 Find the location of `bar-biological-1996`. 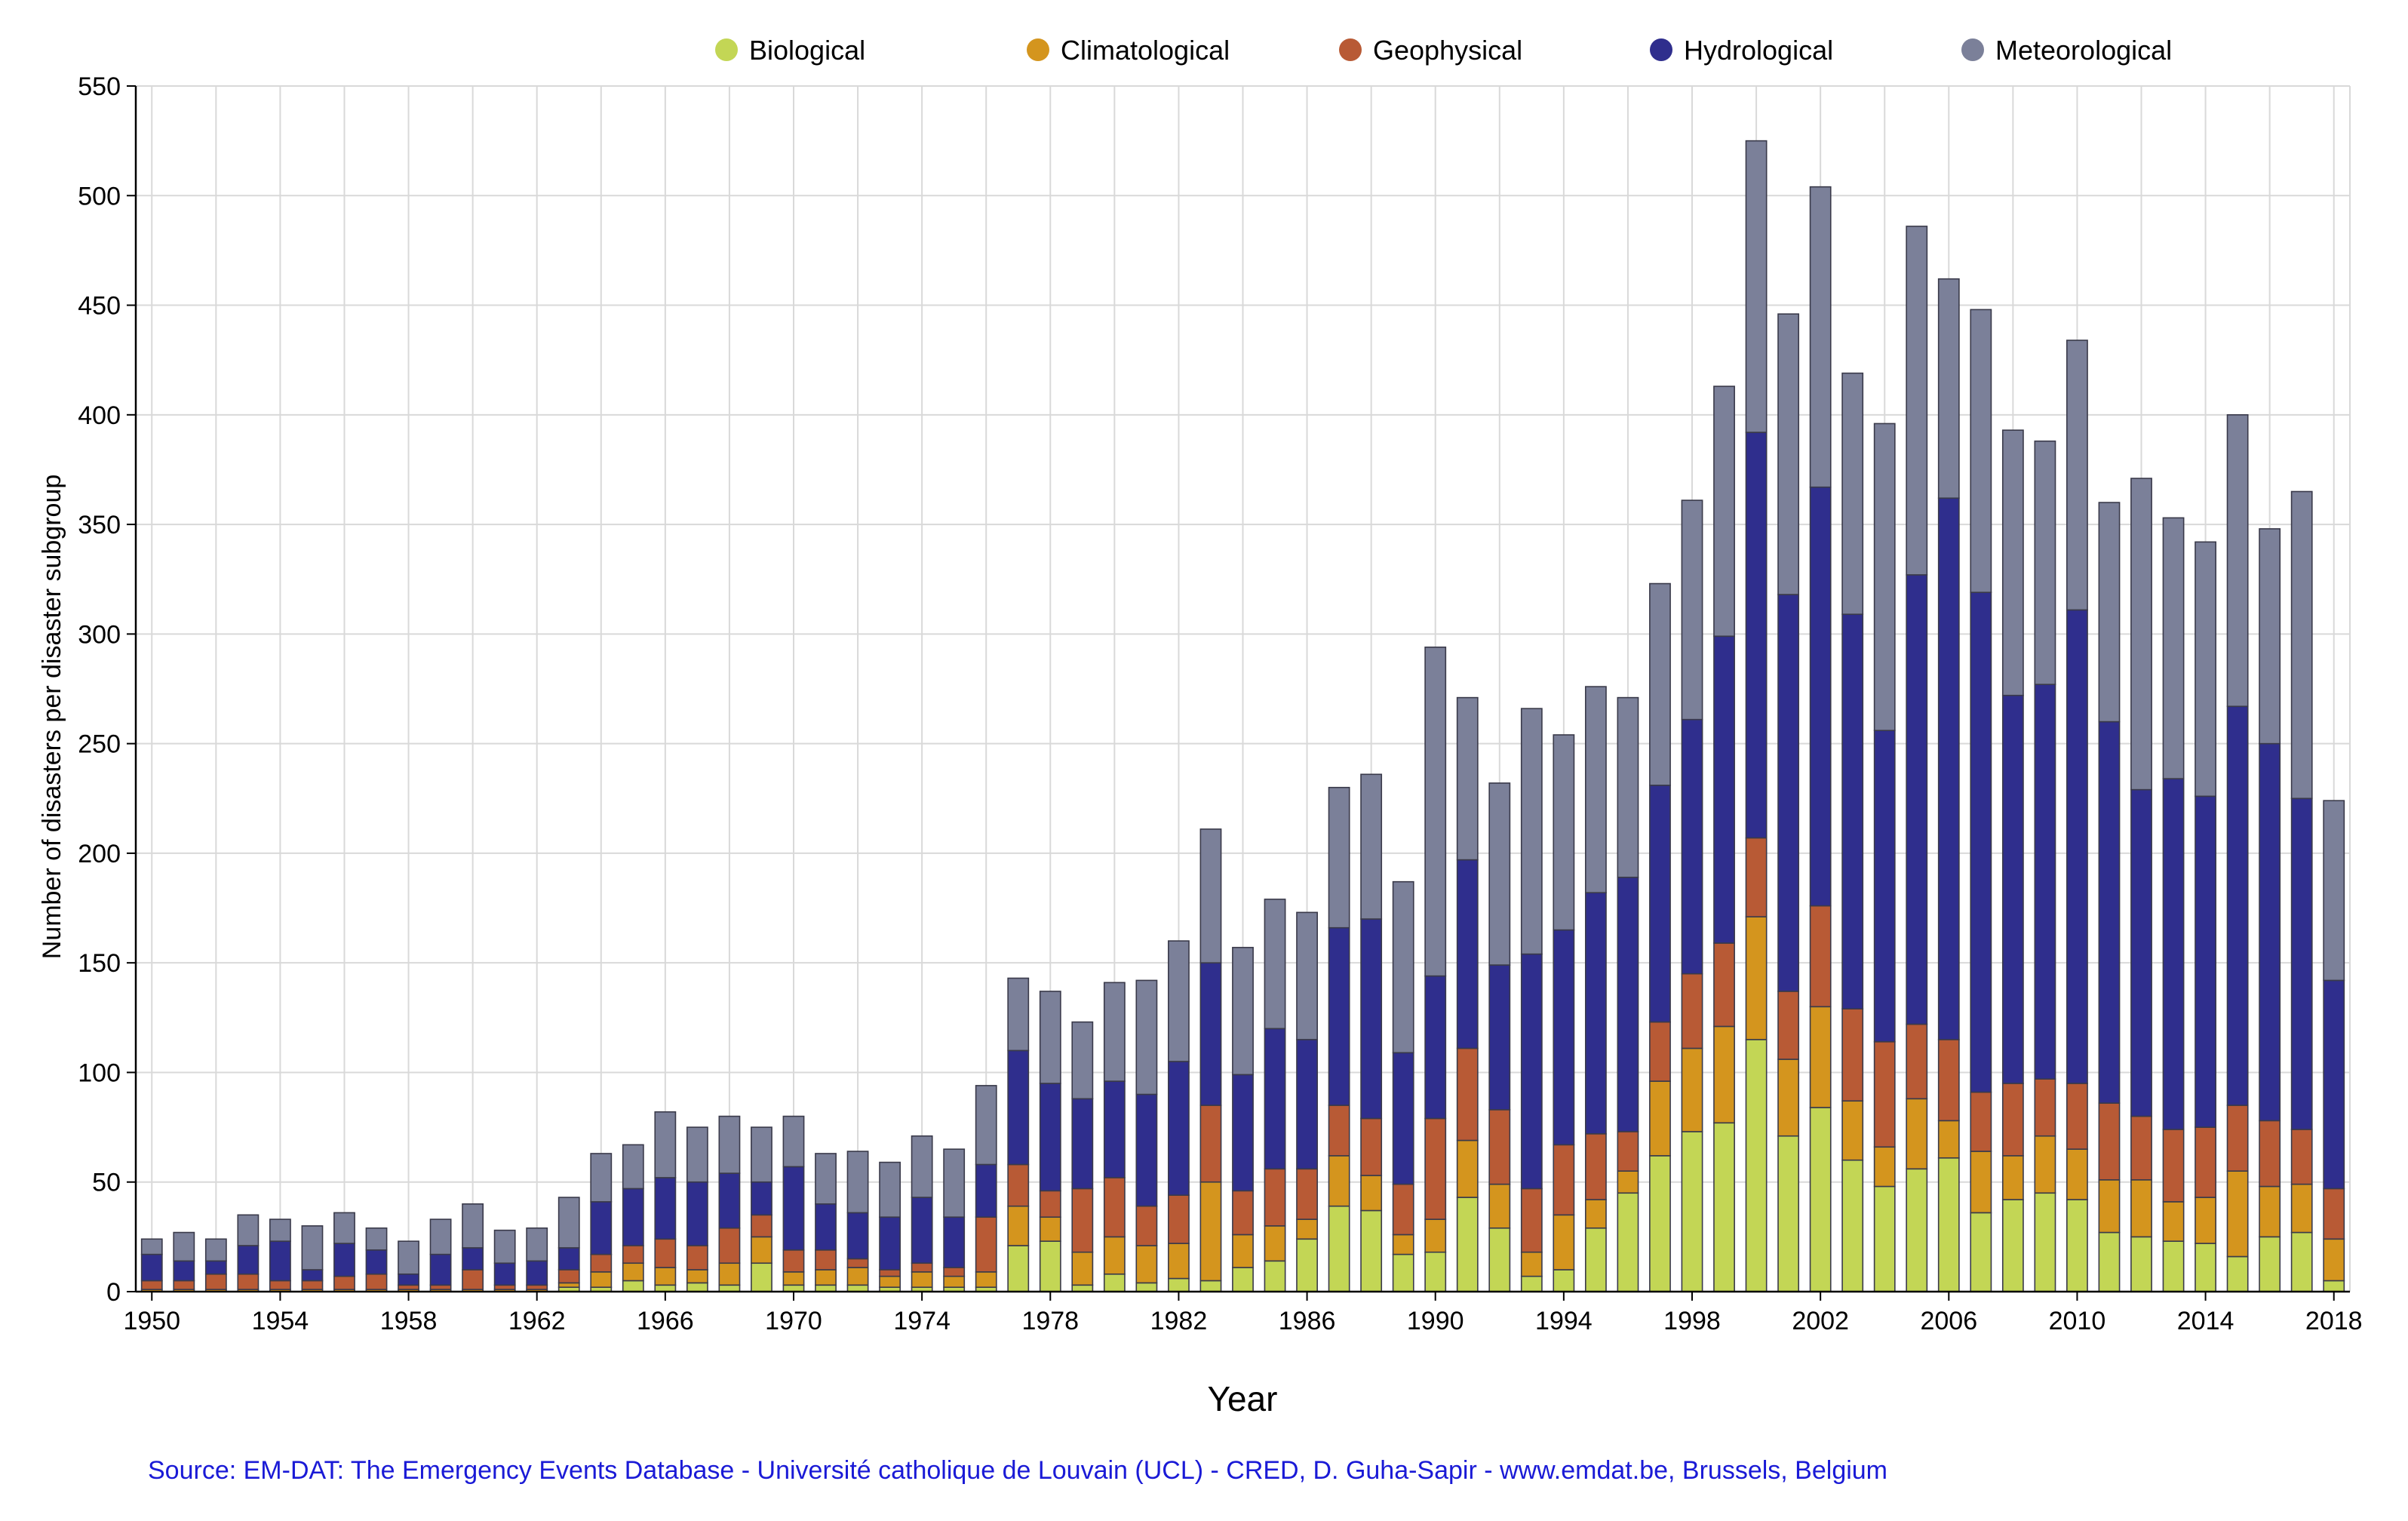

bar-biological-1996 is located at coordinates (1628, 1242).